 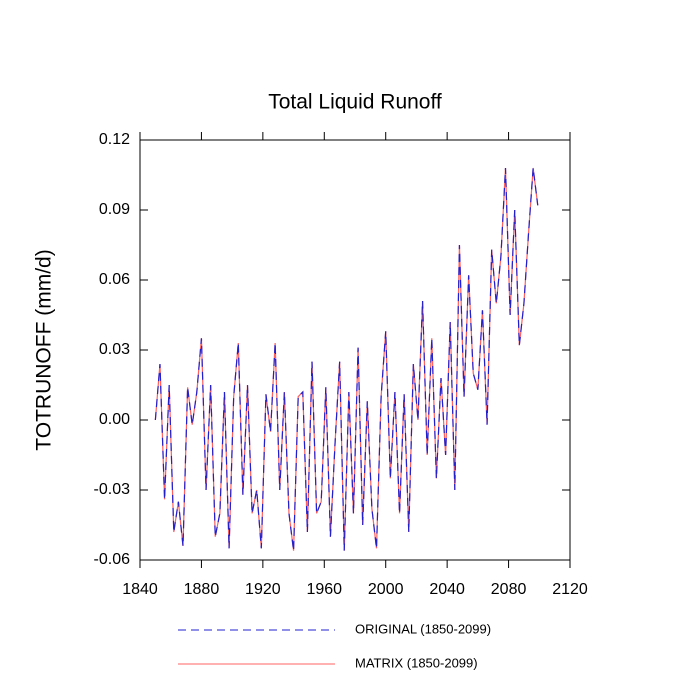 What do you see at coordinates (114, 139) in the screenshot?
I see `y-tick-label: 0.12` at bounding box center [114, 139].